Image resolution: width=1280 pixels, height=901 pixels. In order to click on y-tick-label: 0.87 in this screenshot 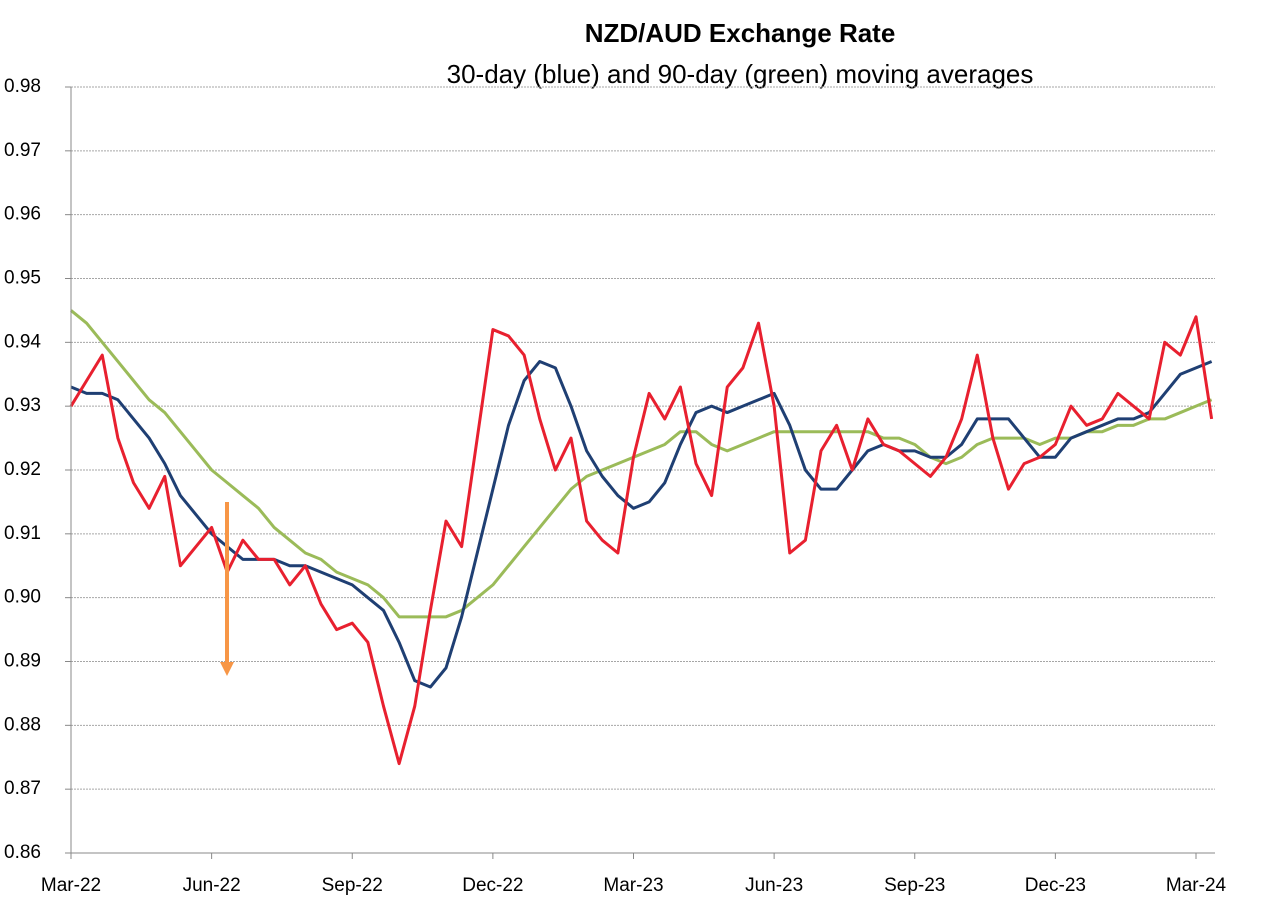, I will do `click(22, 788)`.